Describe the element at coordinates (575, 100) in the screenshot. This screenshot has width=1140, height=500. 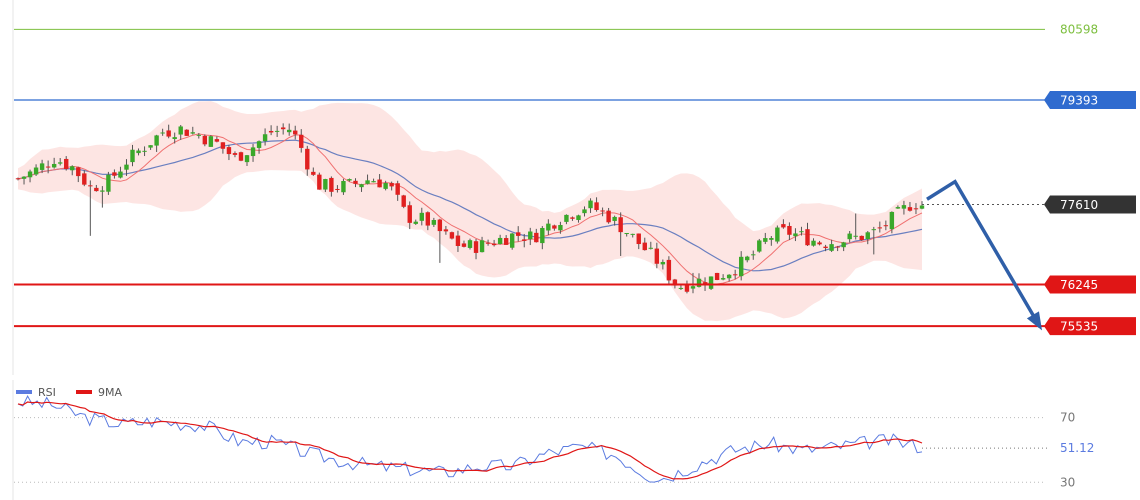
I see `level-resistance: 79393` at that location.